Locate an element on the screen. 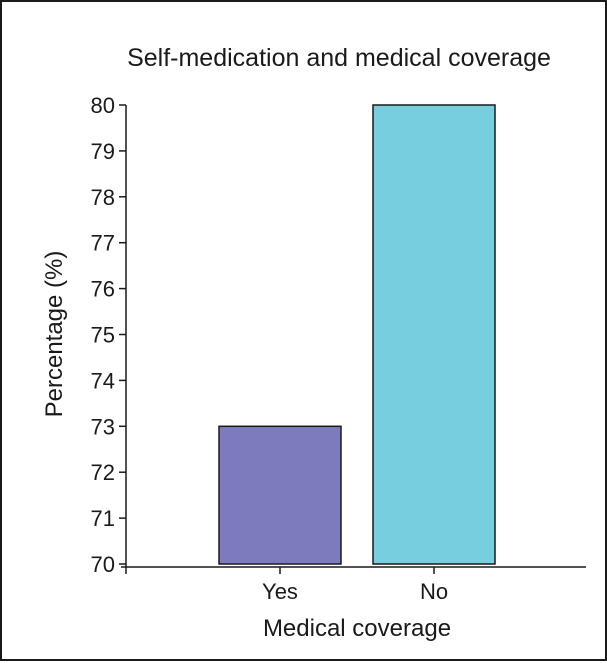 The width and height of the screenshot is (607, 663). chart-title: Self-medication and medical coverage is located at coordinates (339, 58).